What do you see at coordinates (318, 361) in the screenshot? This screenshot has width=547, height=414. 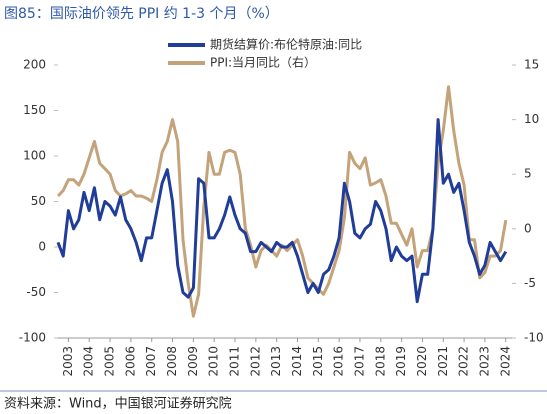 I see `x-tick-label: 2015` at bounding box center [318, 361].